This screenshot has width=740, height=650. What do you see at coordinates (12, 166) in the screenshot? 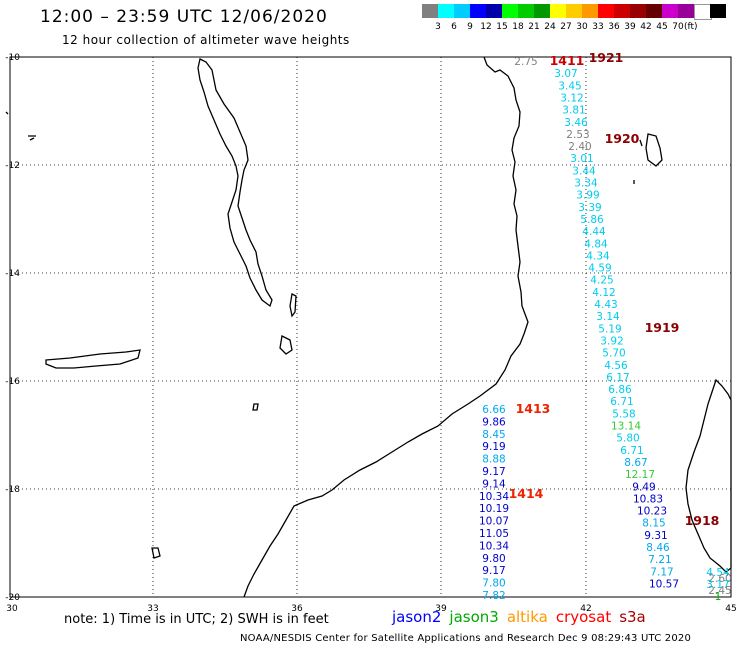
I see `latitude-label: -12` at bounding box center [12, 166].